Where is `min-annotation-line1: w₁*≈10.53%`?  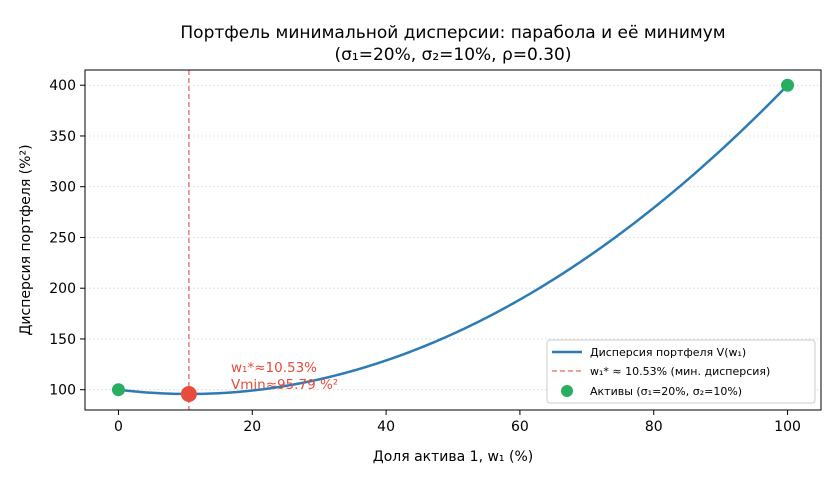 min-annotation-line1: w₁*≈10.53% is located at coordinates (274, 368).